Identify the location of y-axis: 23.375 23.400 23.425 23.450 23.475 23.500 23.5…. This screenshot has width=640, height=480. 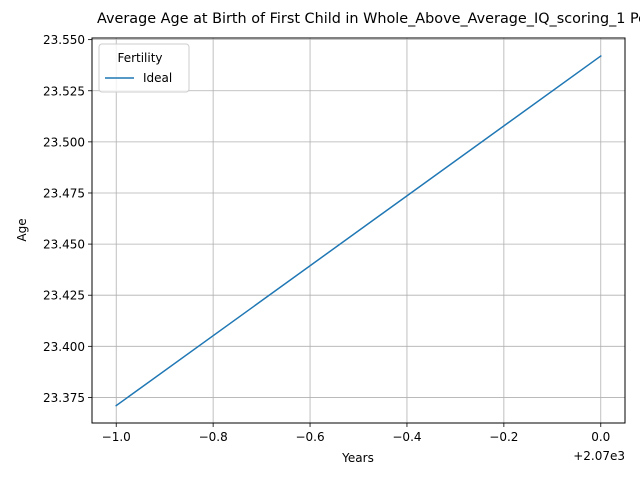
(67, 219).